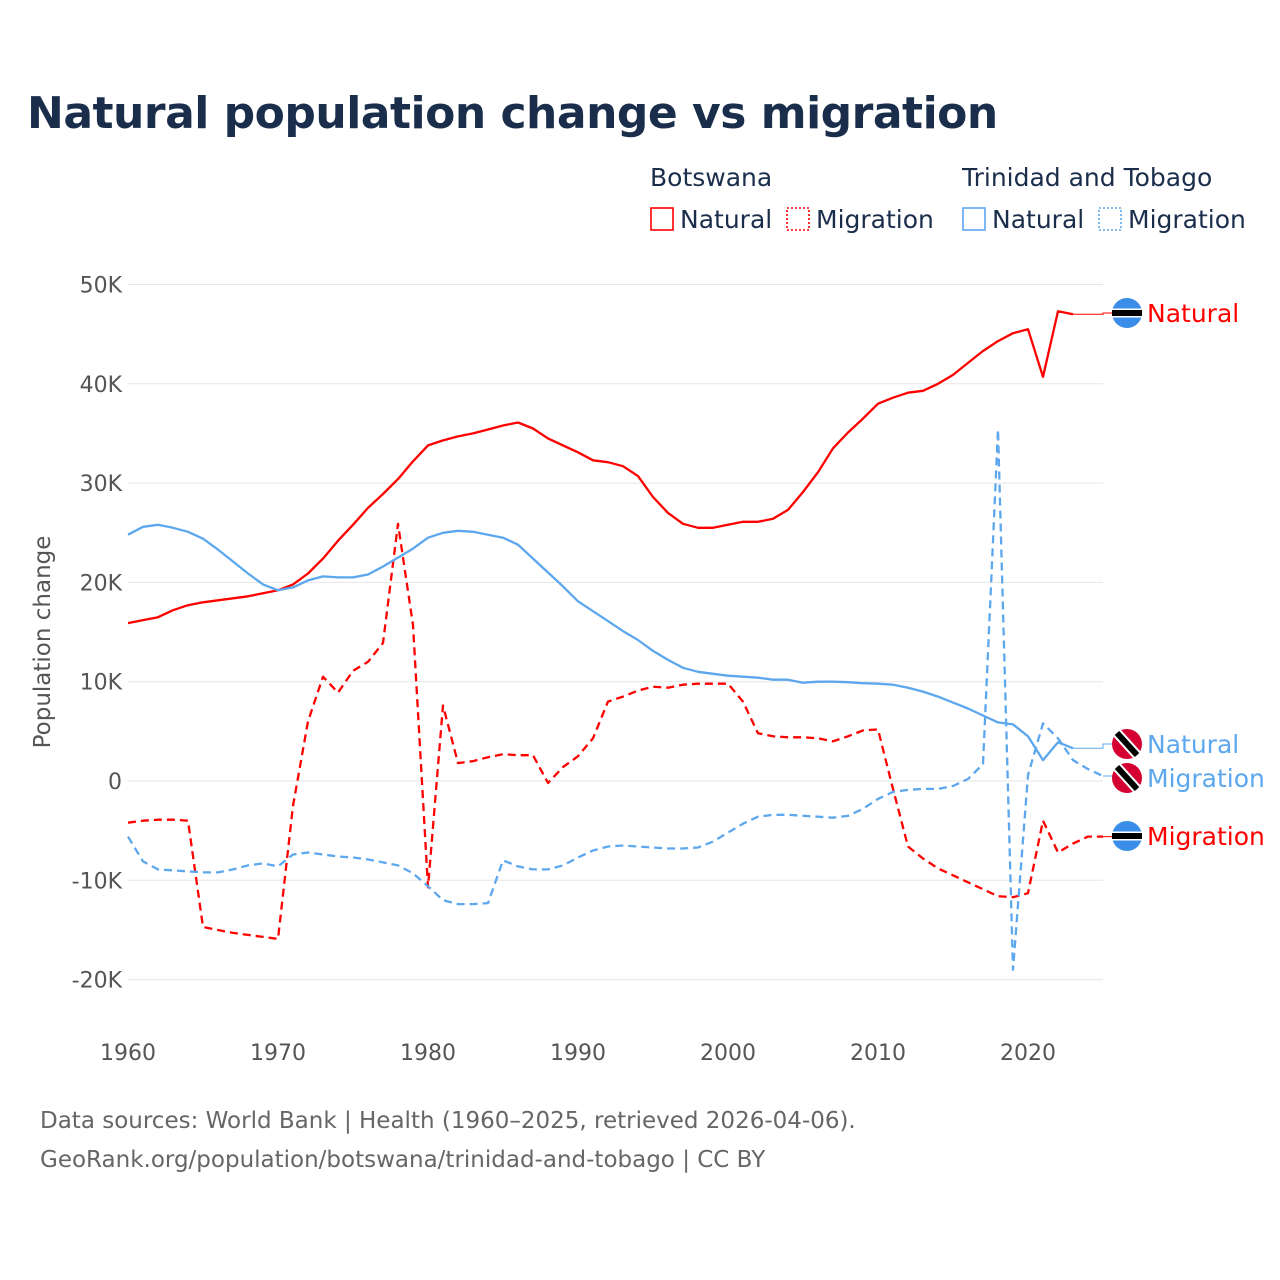 This screenshot has height=1280, width=1280. I want to click on legend-group-title: Trinidad and Tobago, so click(1086, 177).